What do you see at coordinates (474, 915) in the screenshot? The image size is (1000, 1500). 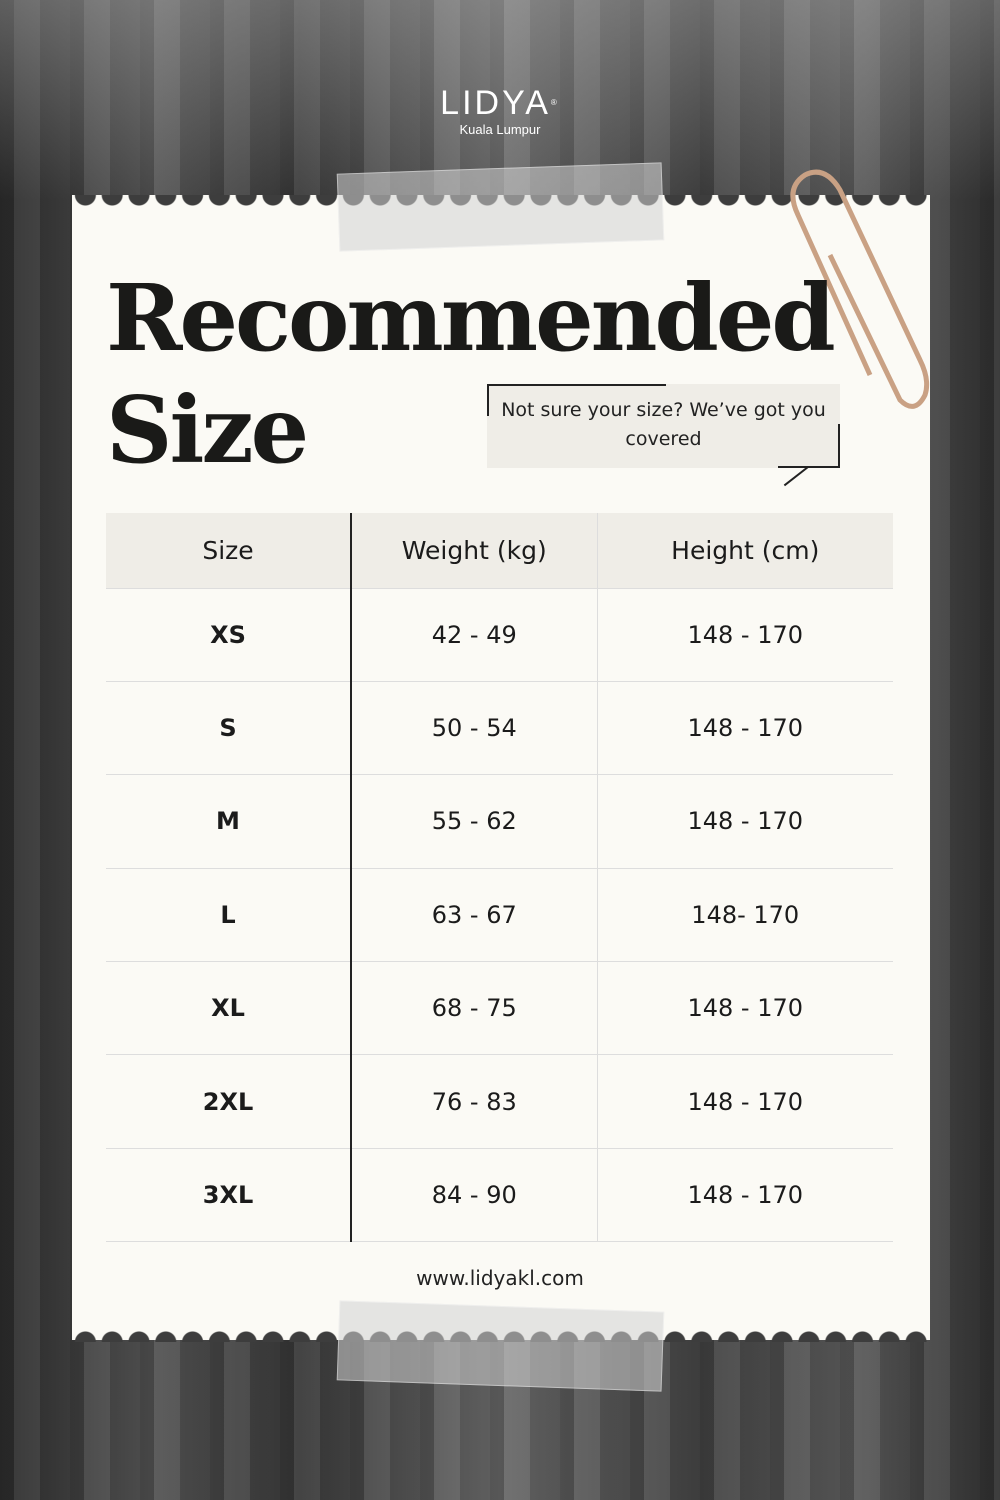 I see `cell-weight: 63 - 67` at bounding box center [474, 915].